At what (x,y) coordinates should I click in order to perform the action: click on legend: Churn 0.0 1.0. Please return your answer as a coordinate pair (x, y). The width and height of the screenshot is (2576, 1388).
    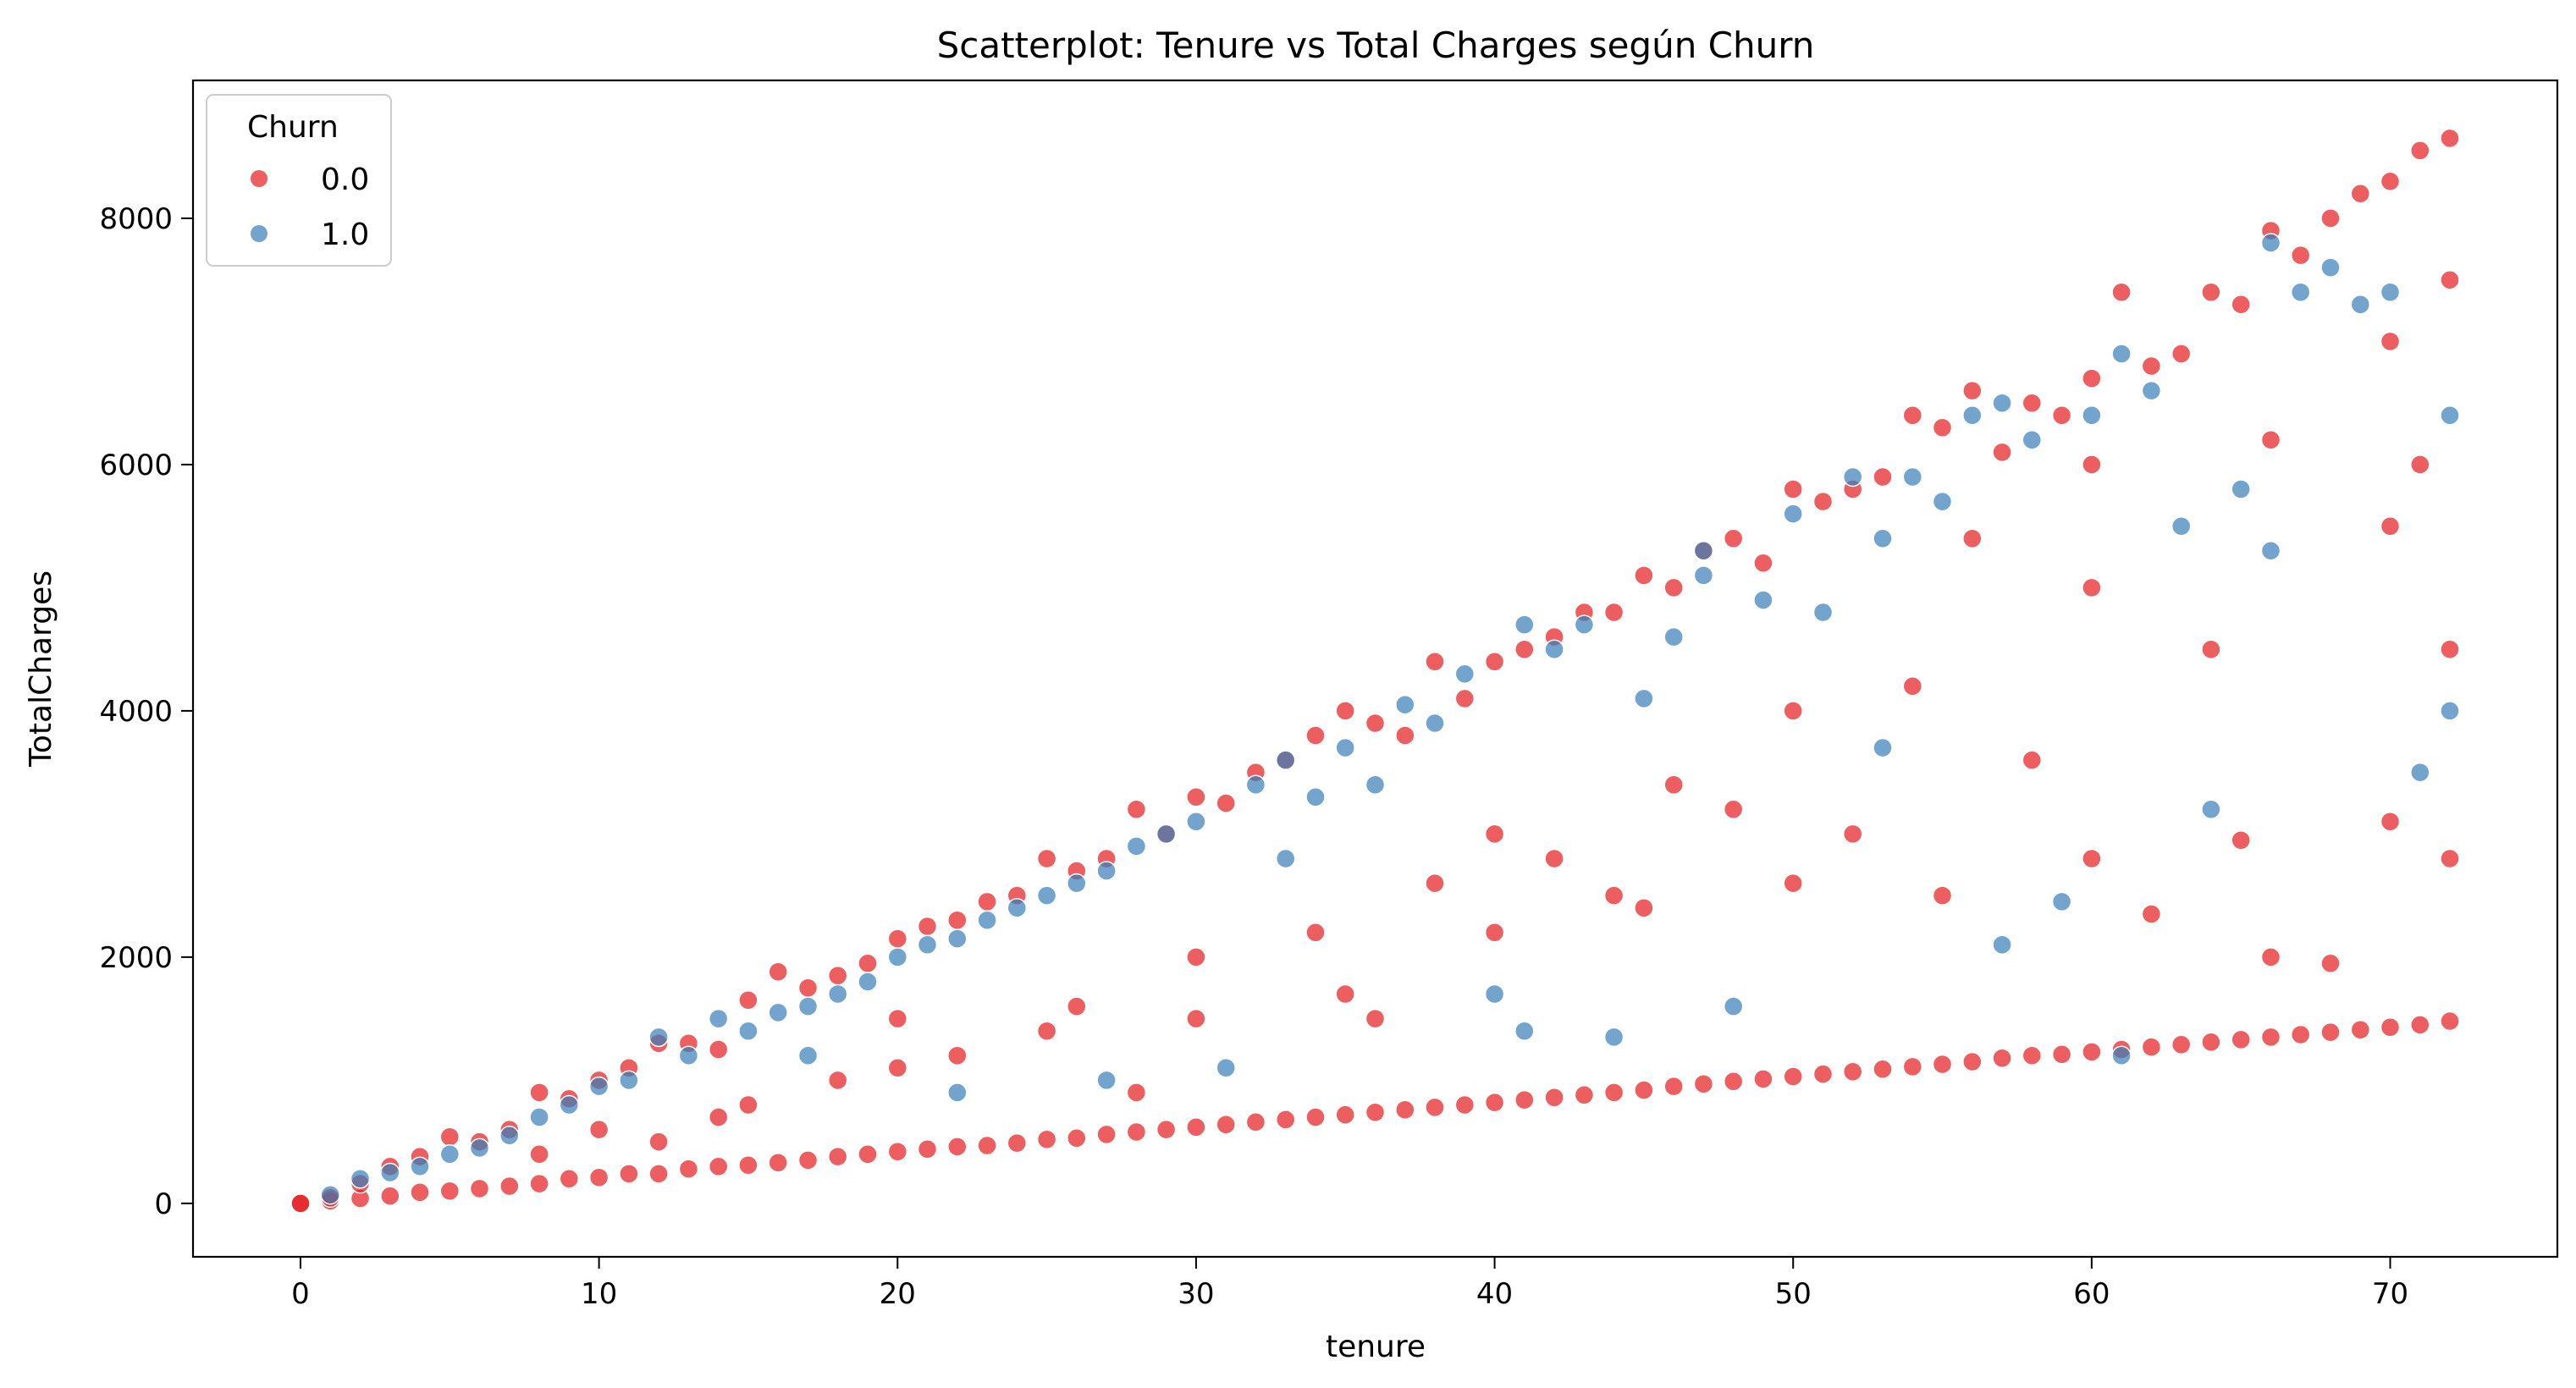
    Looking at the image, I should click on (299, 181).